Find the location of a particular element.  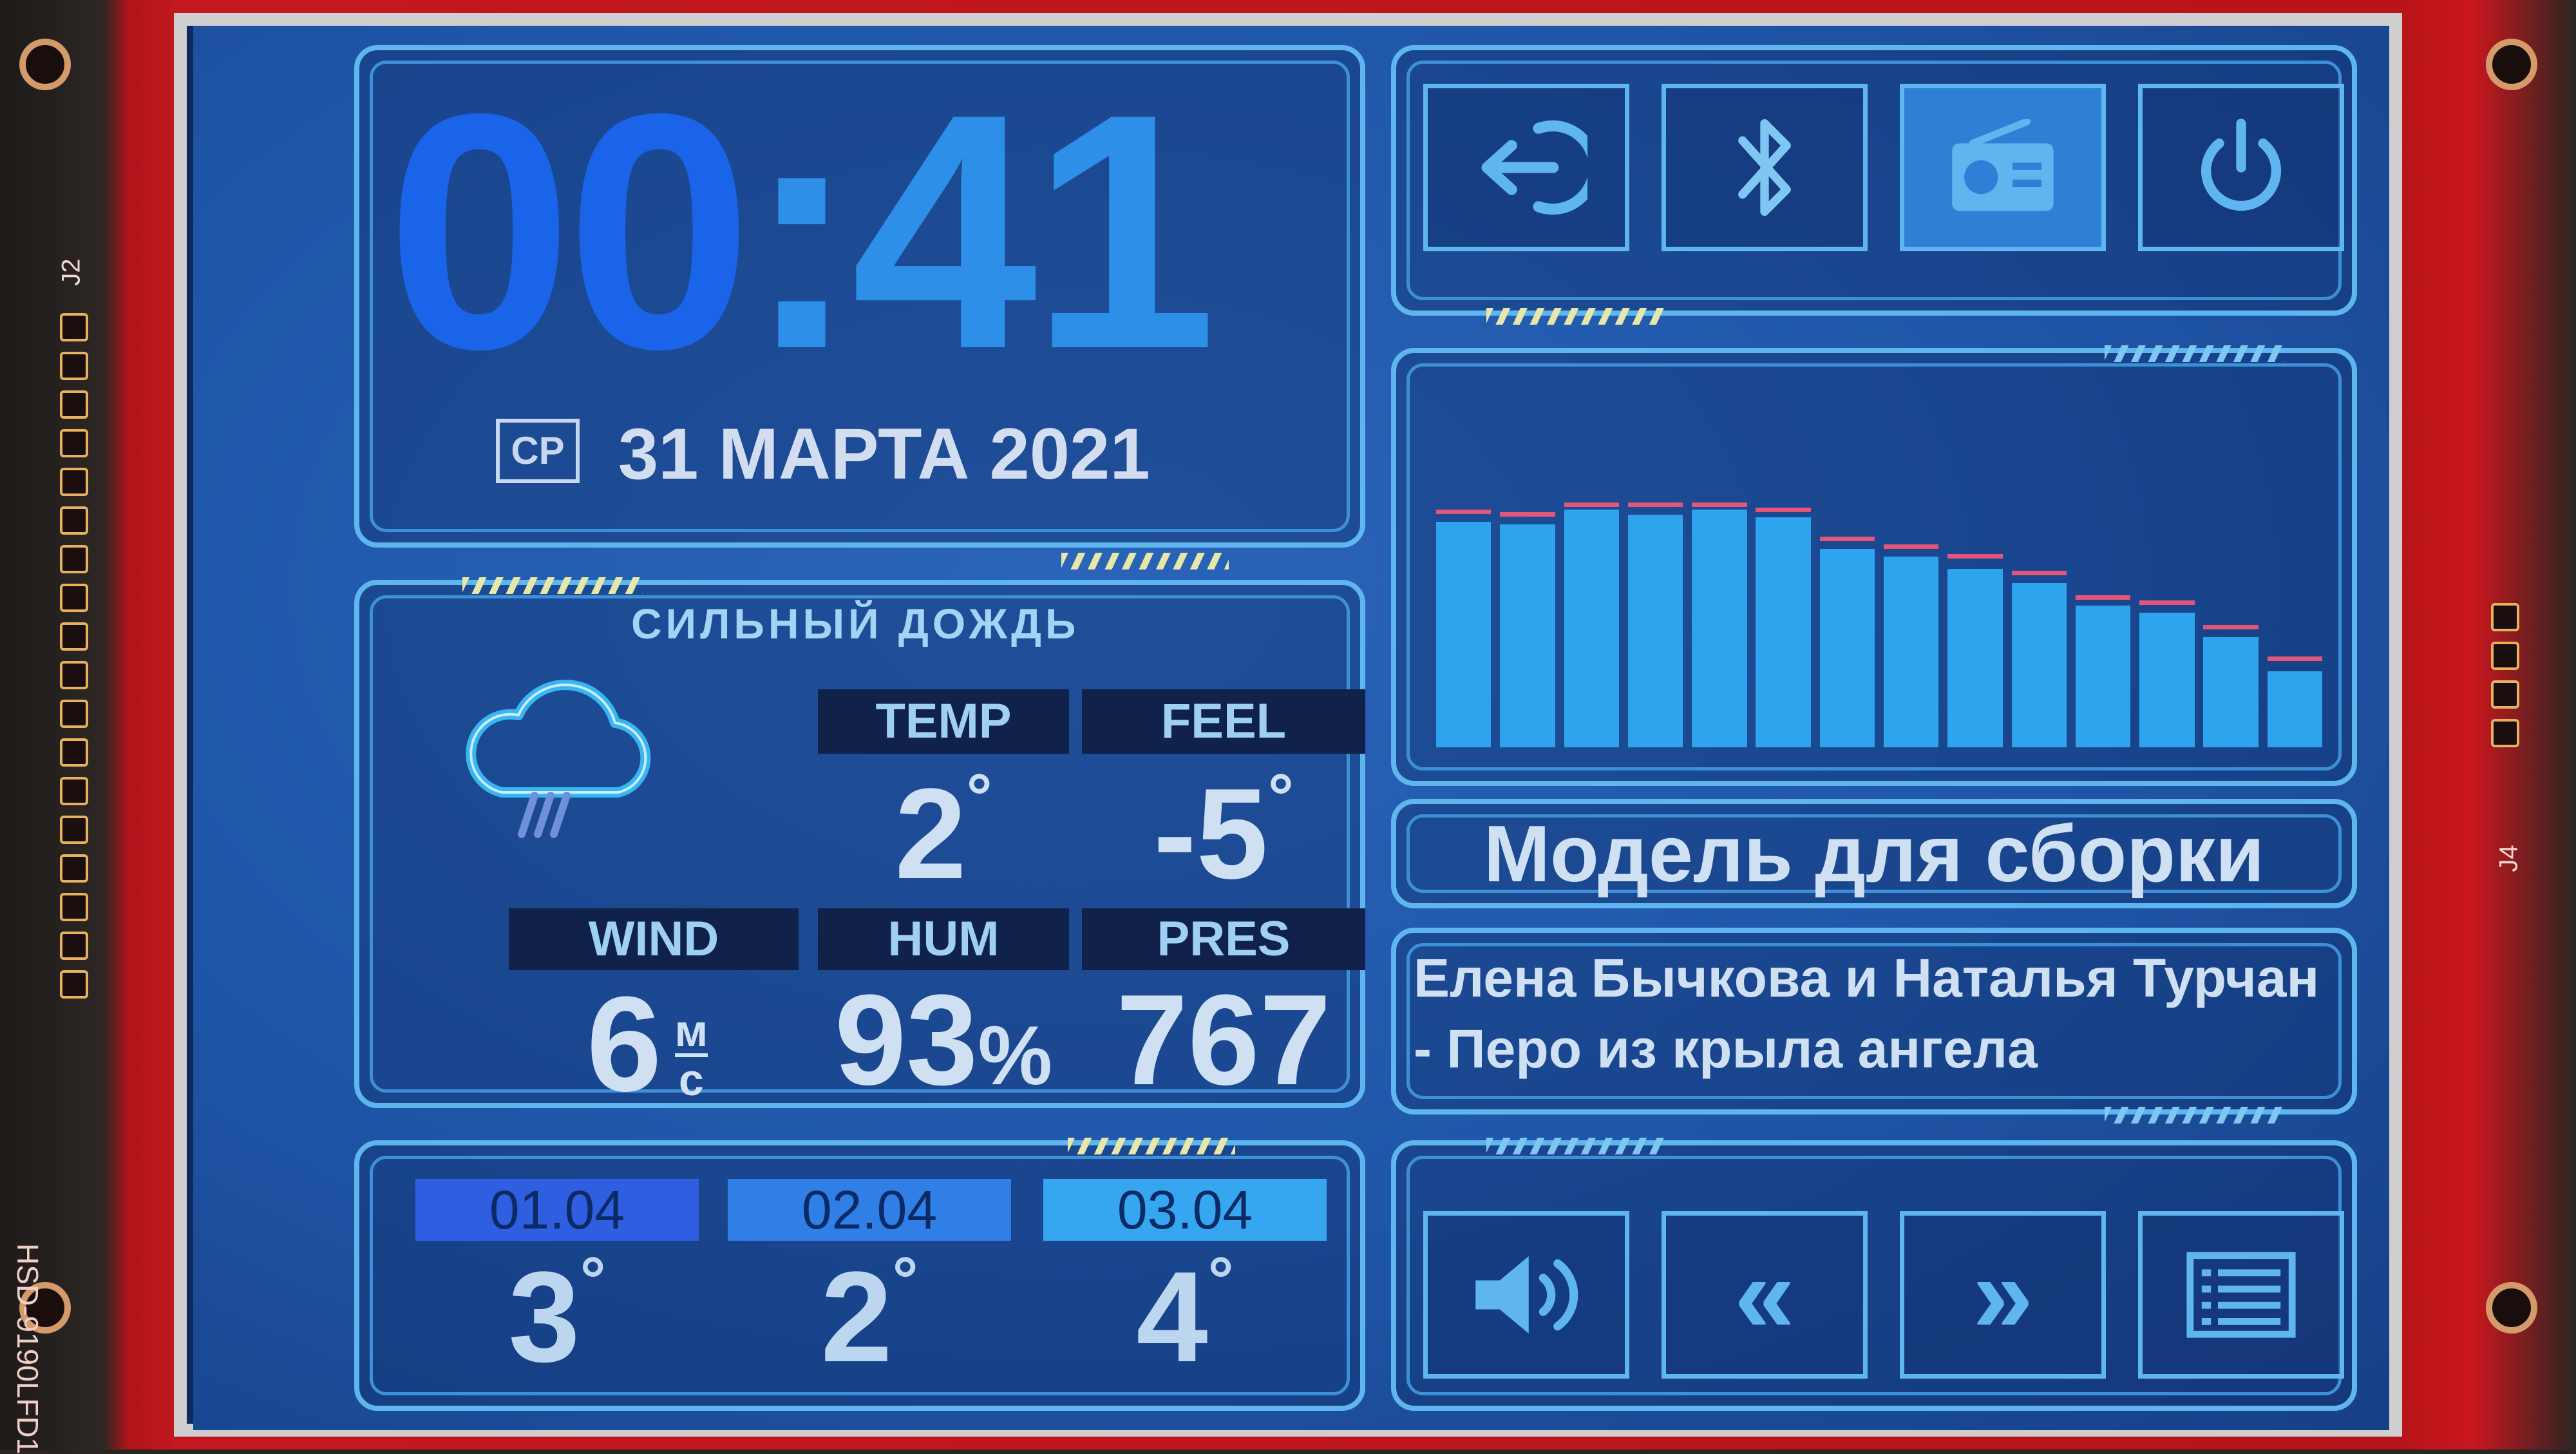

temp-label: TEMP is located at coordinates (943, 721).